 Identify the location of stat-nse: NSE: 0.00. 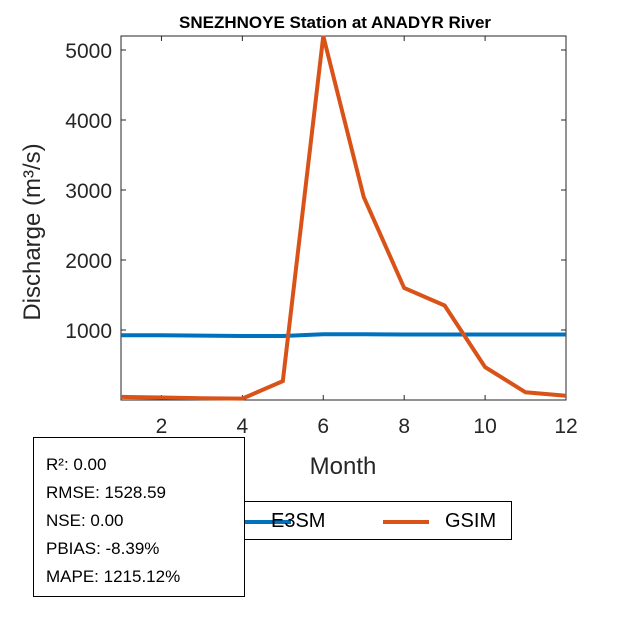
(85, 520).